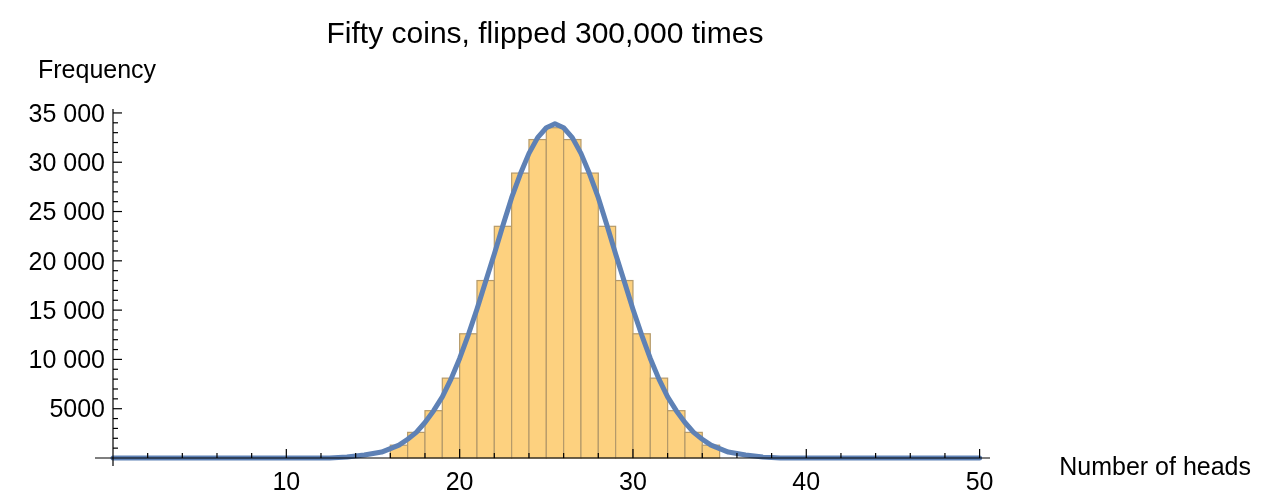 The image size is (1261, 498). Describe the element at coordinates (545, 32) in the screenshot. I see `chart-title: Fifty coins, flipped 300,000 times` at that location.